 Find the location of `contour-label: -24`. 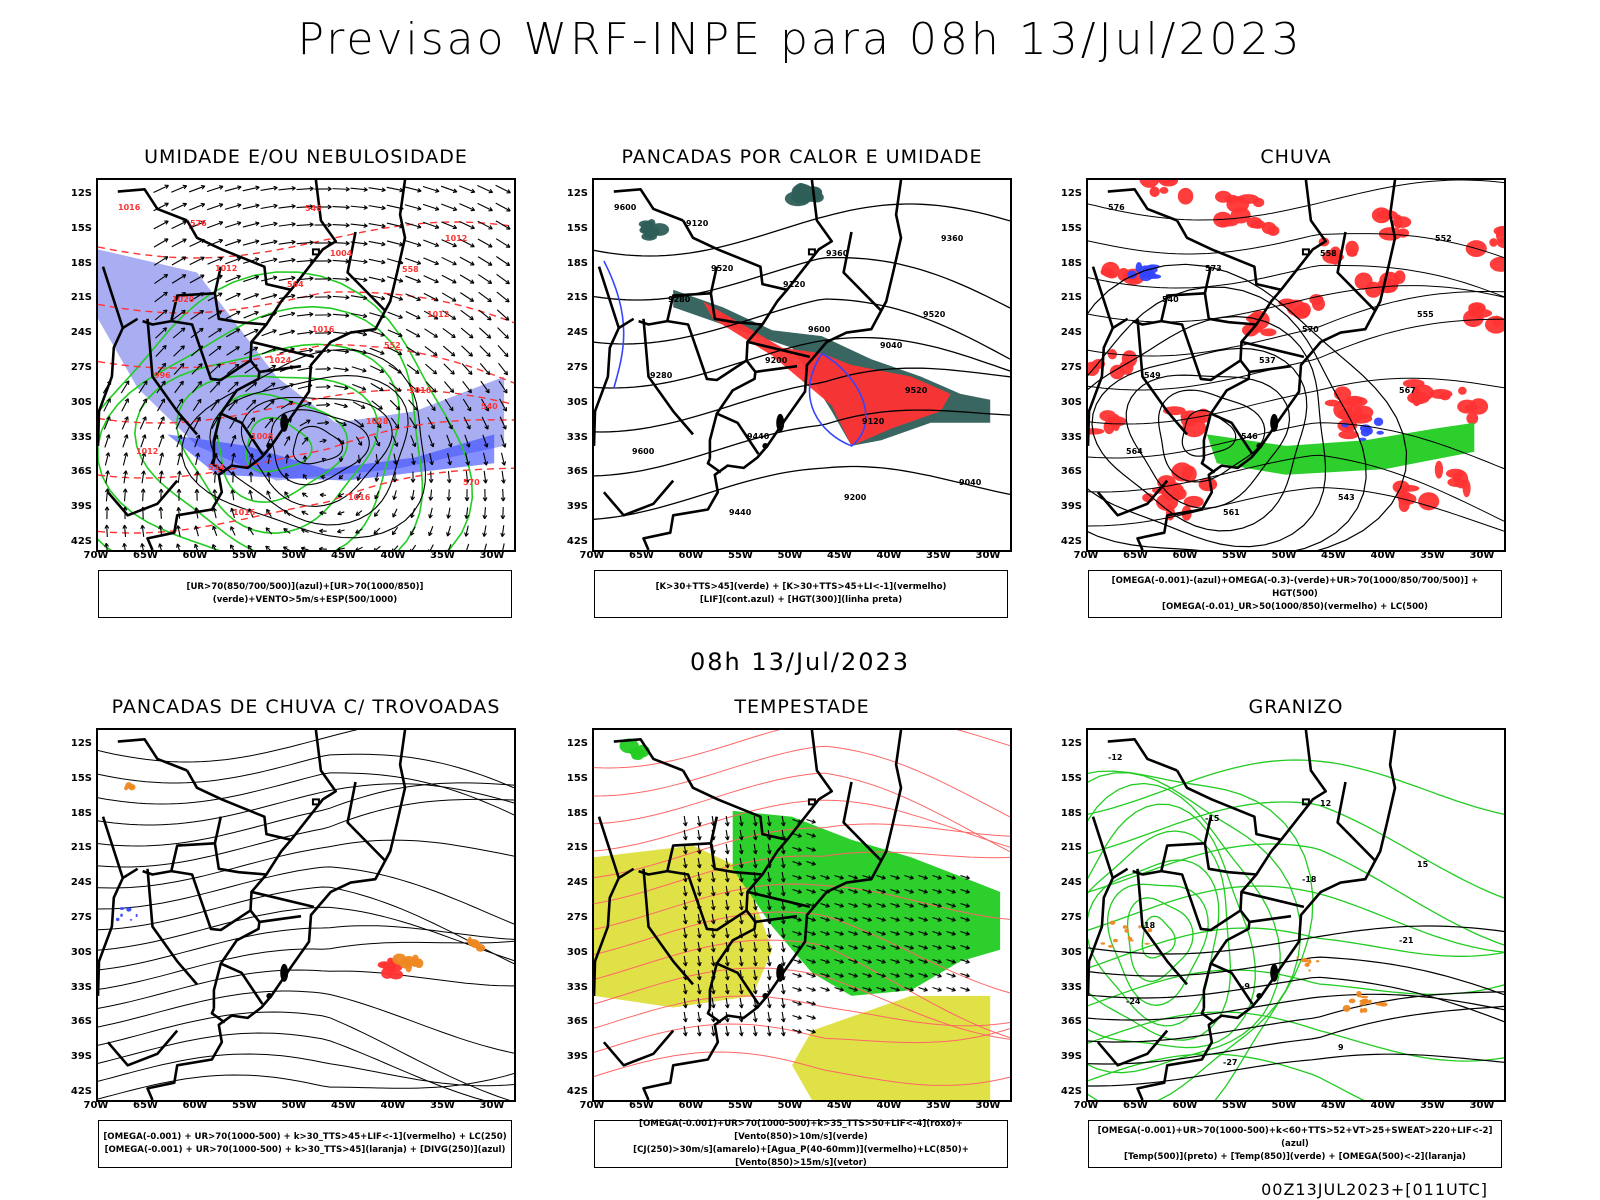

contour-label: -24 is located at coordinates (1133, 1001).